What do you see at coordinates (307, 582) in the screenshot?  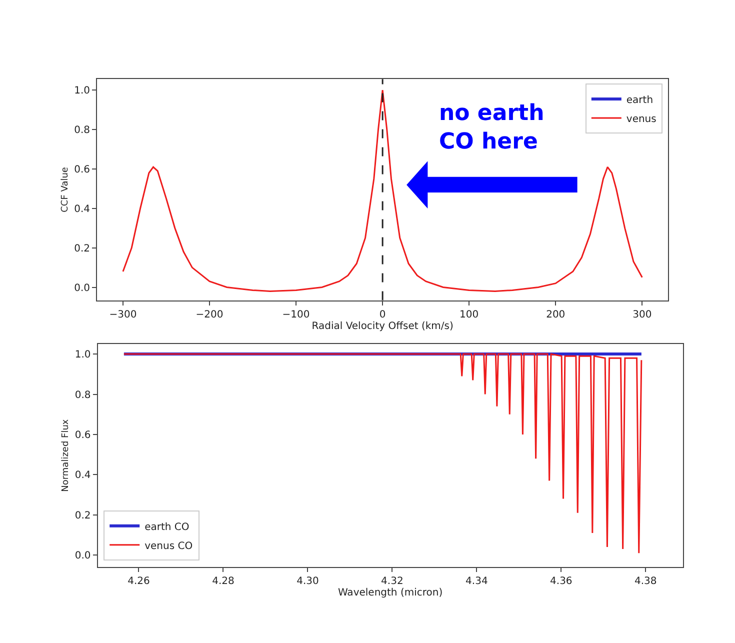 I see `x-tick-label: 4.30` at bounding box center [307, 582].